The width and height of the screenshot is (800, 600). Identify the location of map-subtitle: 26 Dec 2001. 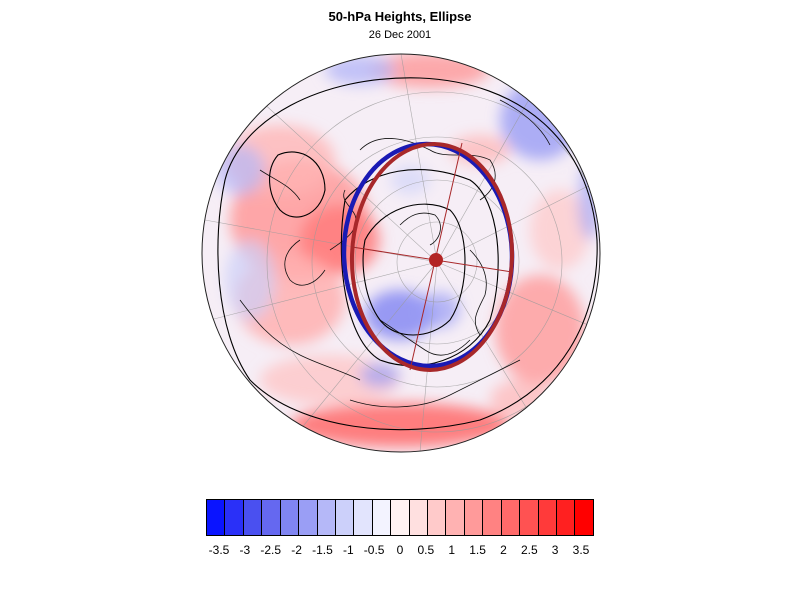
(400, 35).